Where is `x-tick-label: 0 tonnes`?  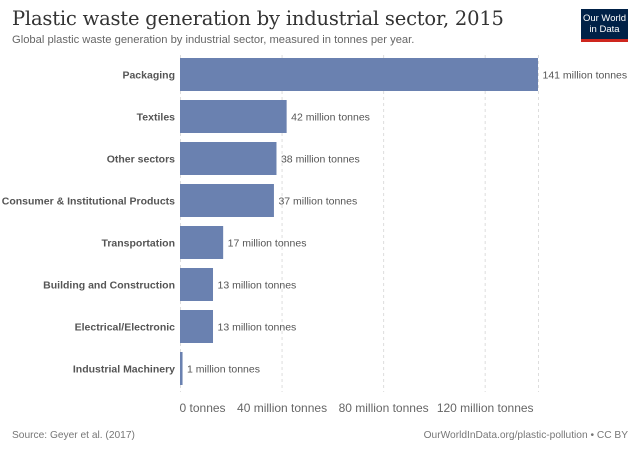
x-tick-label: 0 tonnes is located at coordinates (203, 408).